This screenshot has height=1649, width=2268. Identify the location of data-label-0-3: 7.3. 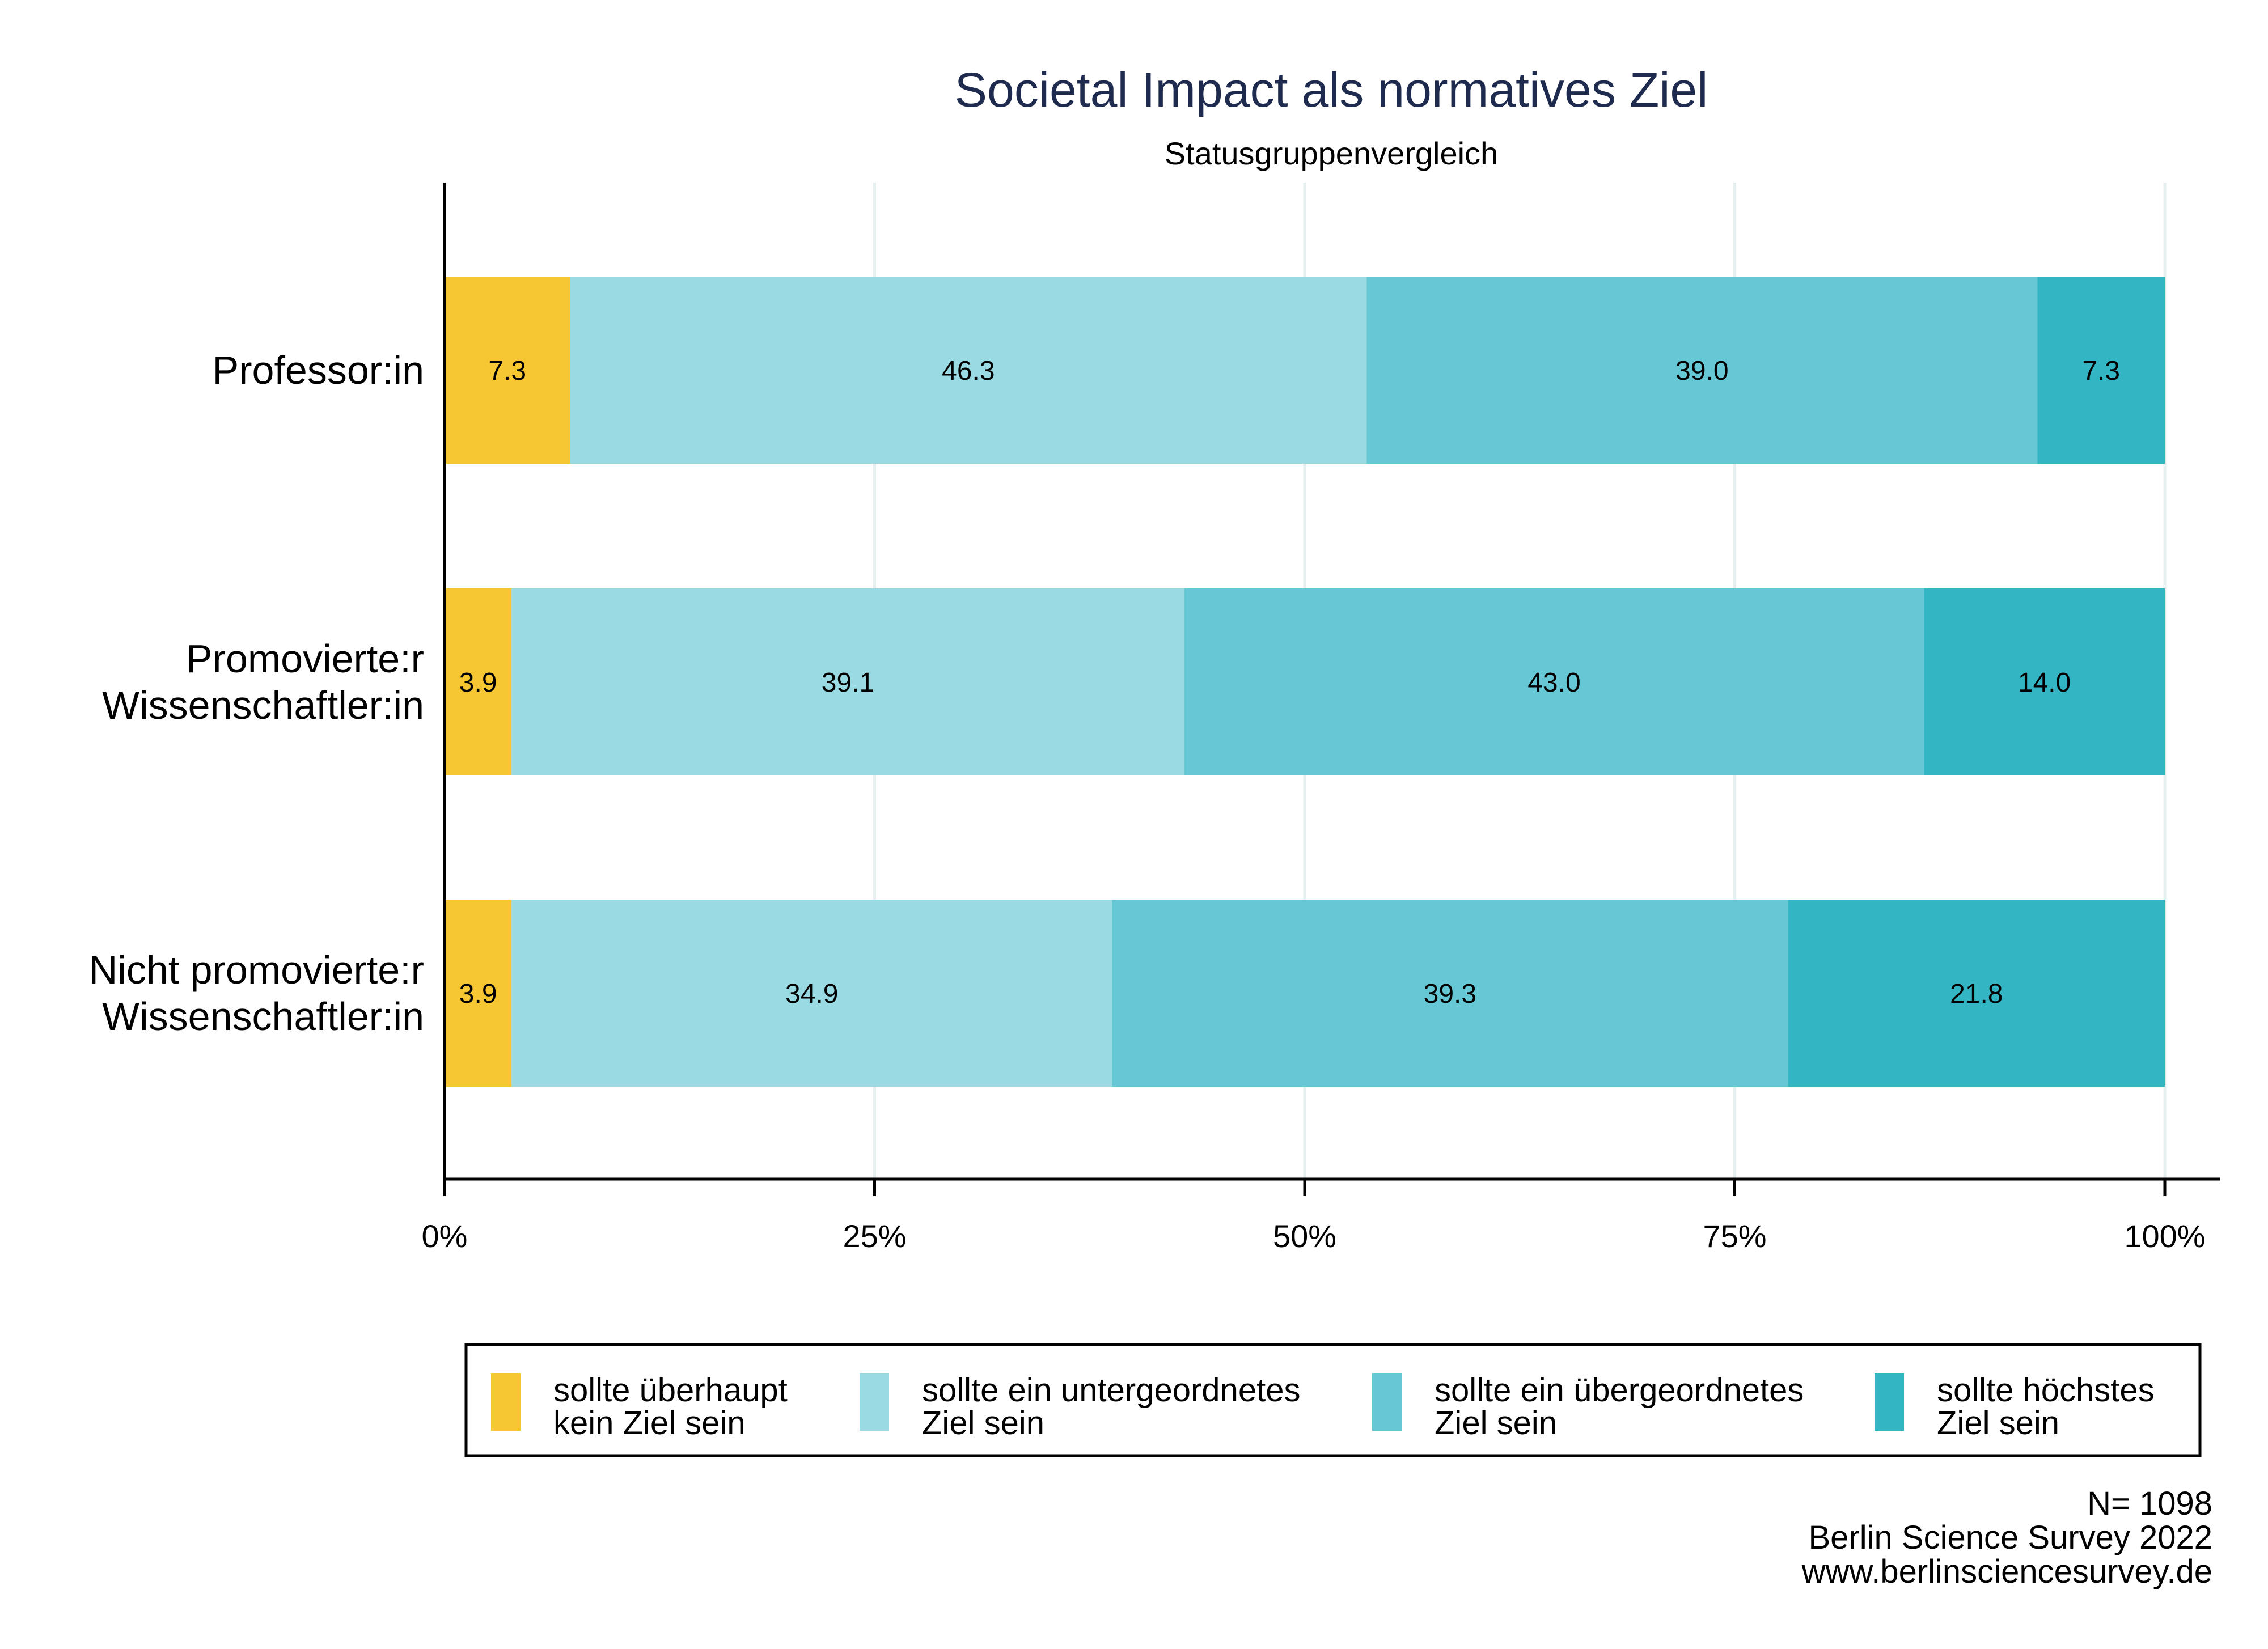
(2101, 371).